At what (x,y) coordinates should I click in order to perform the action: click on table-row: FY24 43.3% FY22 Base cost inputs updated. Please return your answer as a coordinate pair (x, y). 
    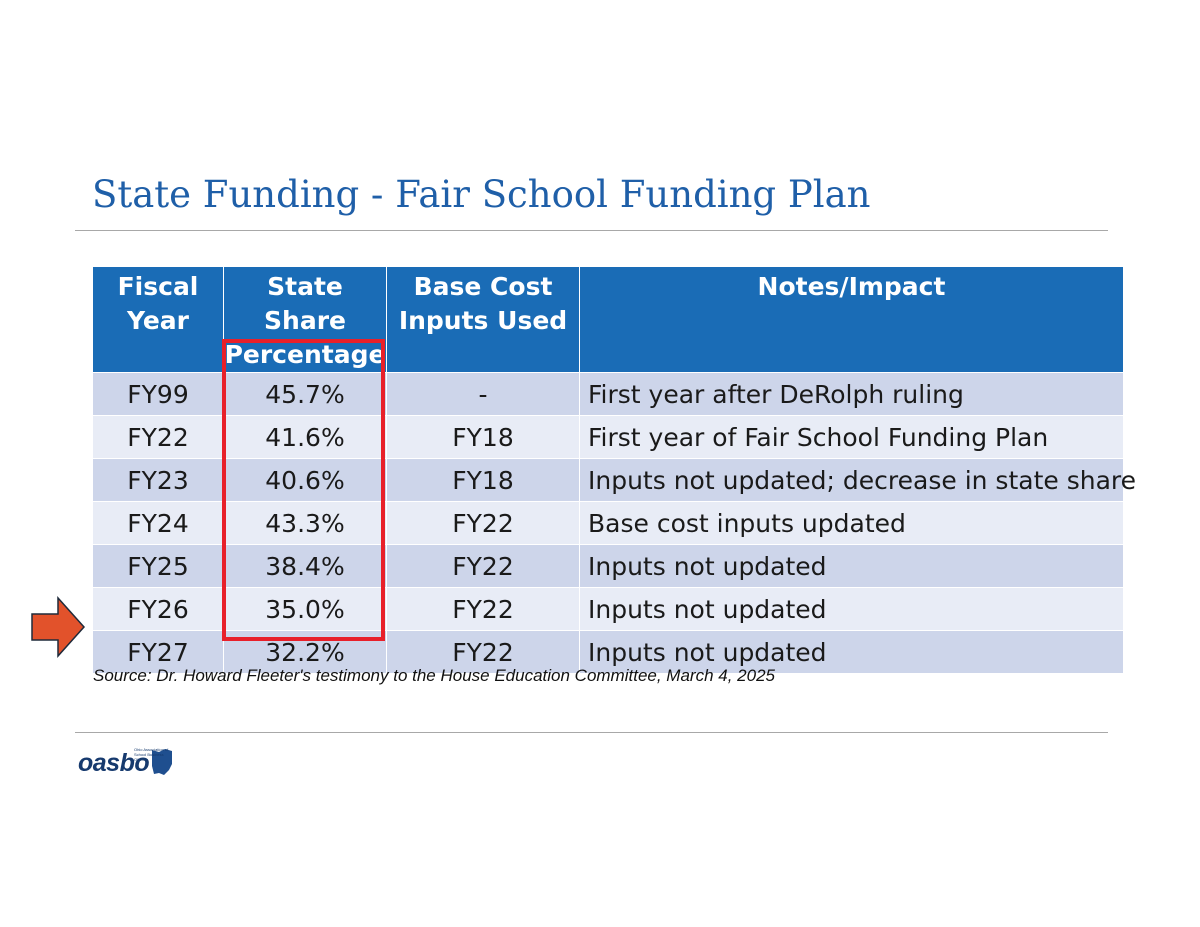
    Looking at the image, I should click on (608, 523).